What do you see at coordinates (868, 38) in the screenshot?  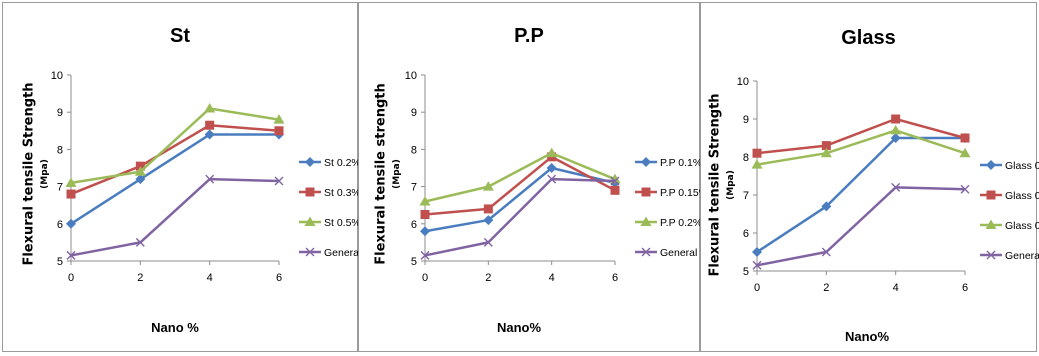 I see `chart-title: Glass` at bounding box center [868, 38].